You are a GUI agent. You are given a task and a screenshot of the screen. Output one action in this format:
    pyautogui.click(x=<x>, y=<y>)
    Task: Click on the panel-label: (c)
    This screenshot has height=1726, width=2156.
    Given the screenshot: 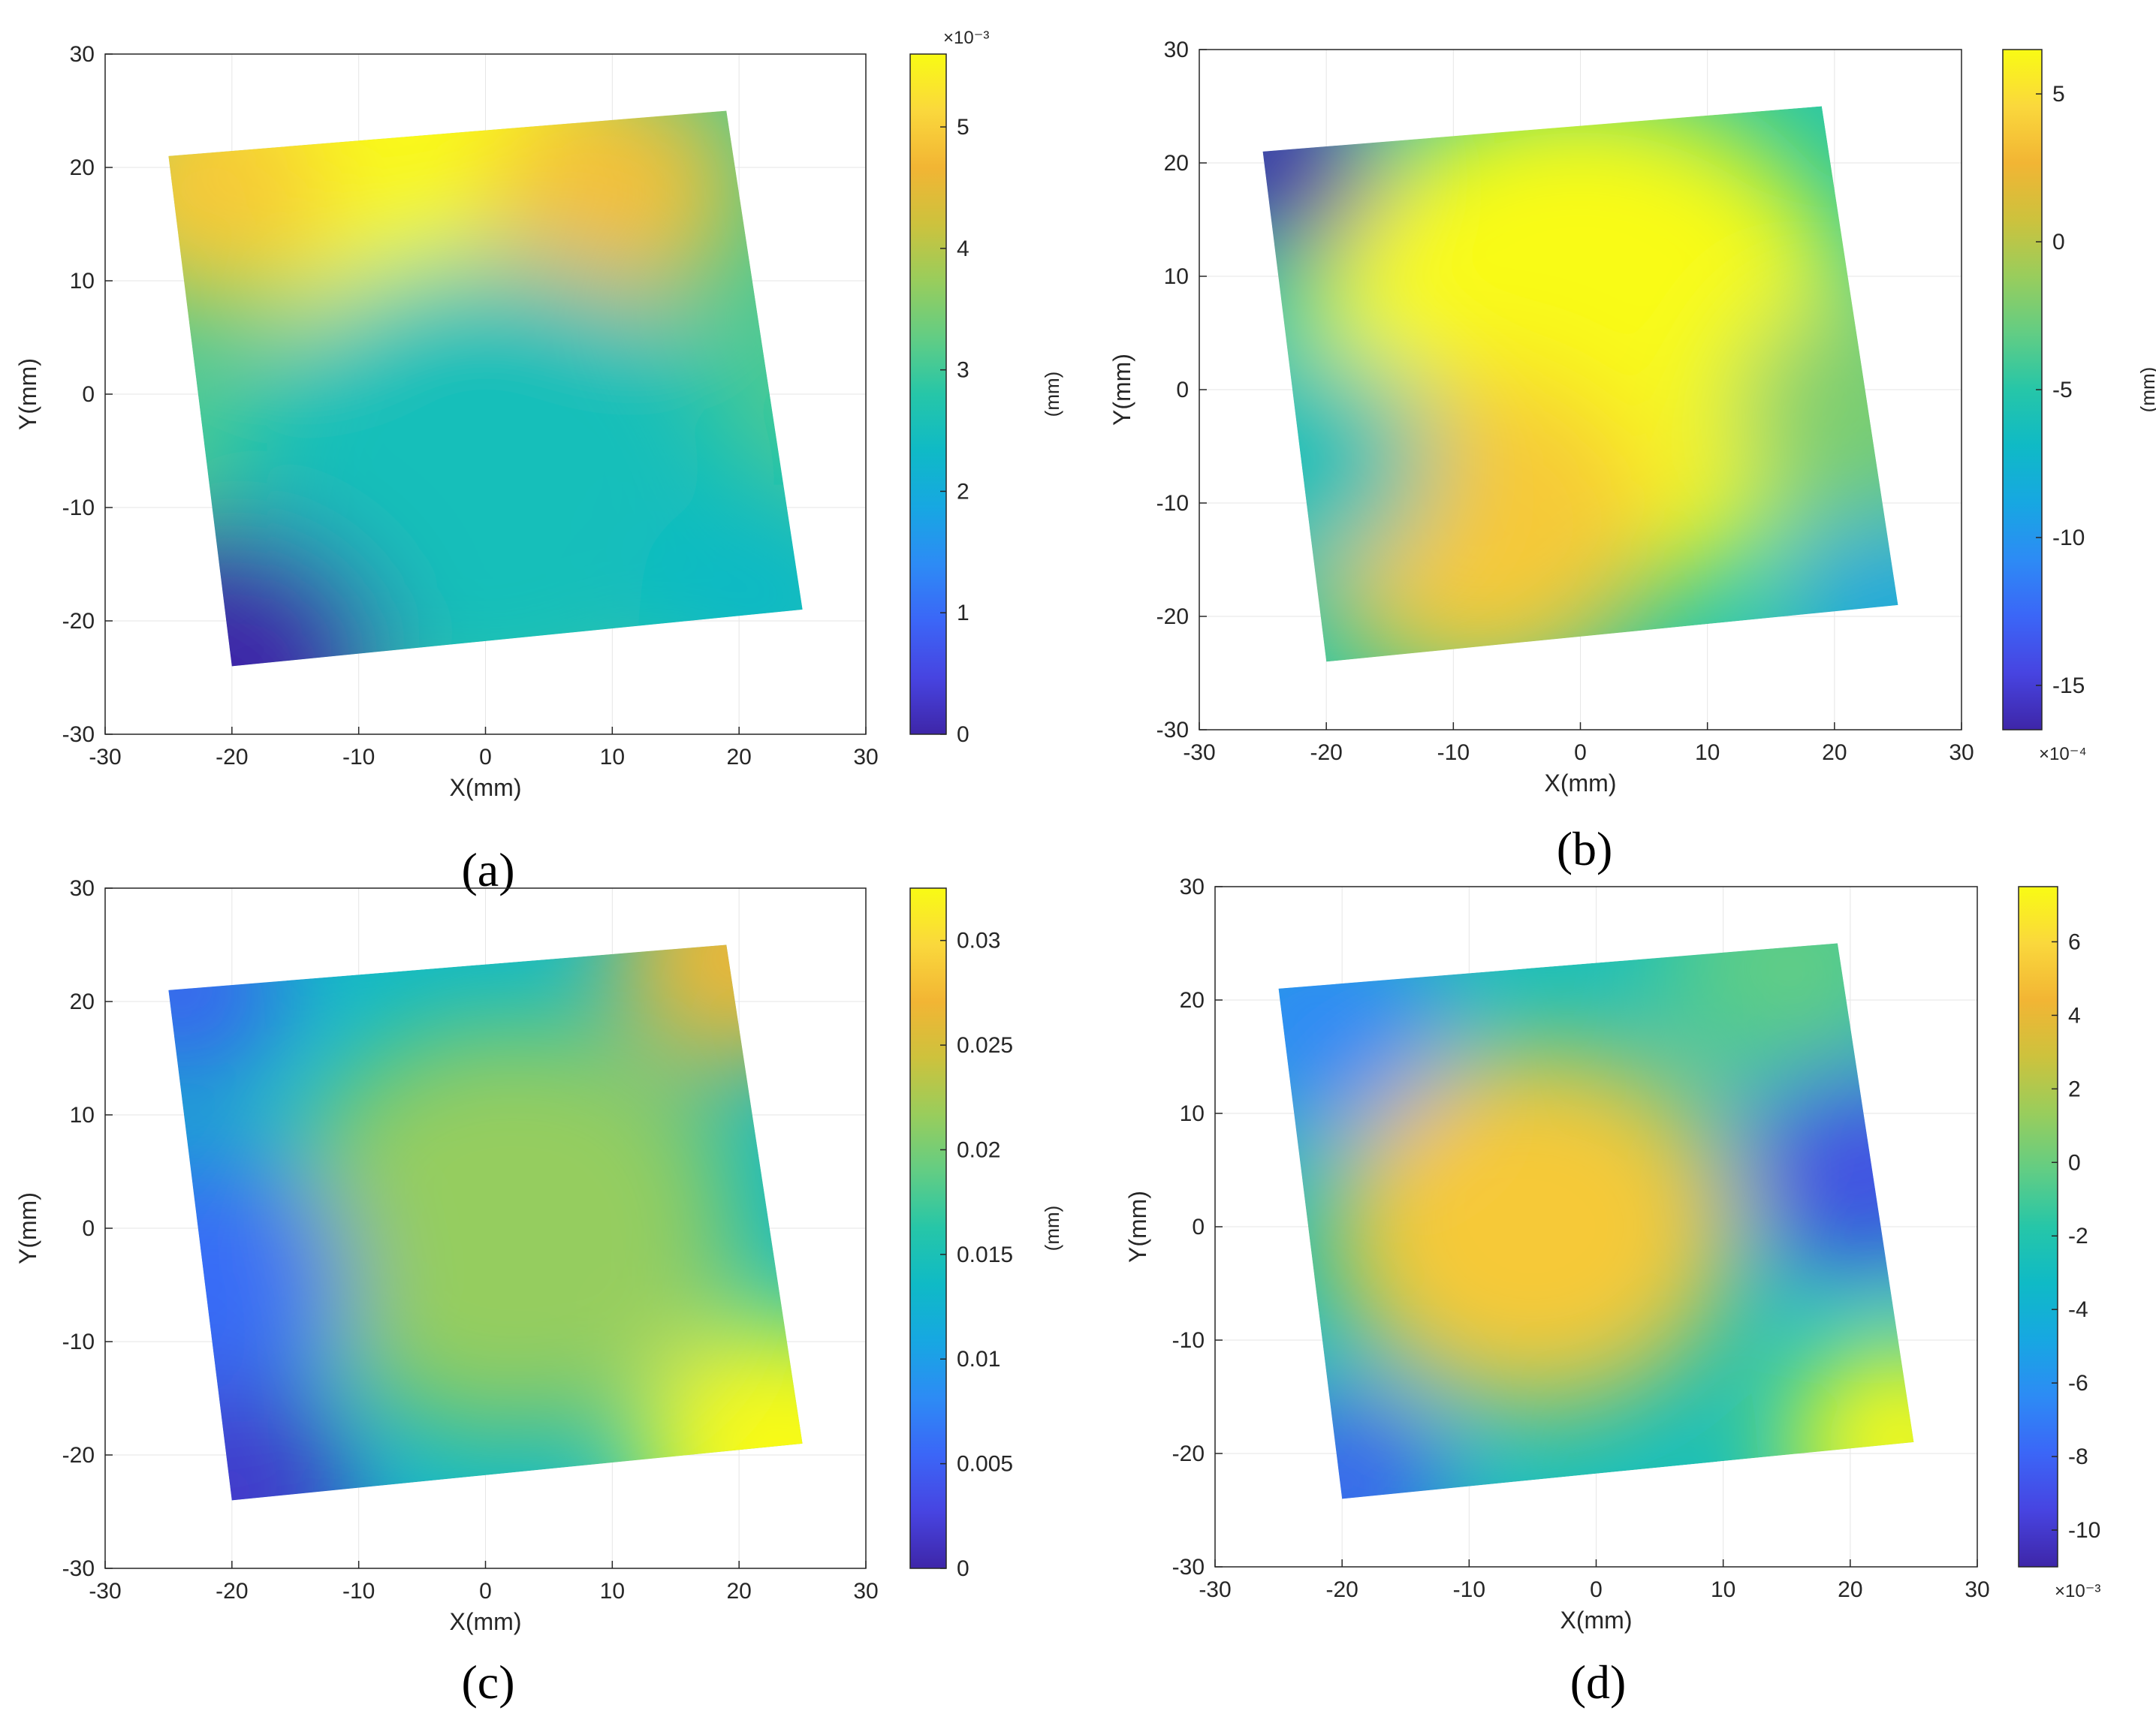 What is the action you would take?
    pyautogui.click(x=488, y=1682)
    